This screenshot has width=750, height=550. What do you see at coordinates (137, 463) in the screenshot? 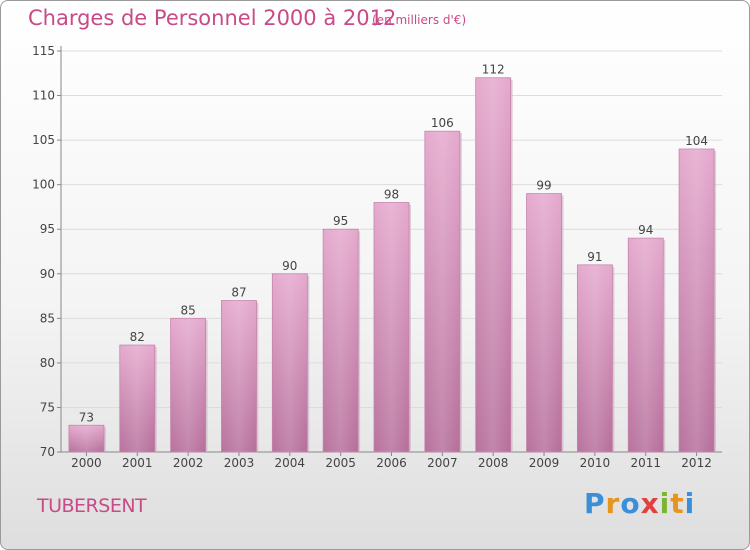
I see `x-tick-label: 2001` at bounding box center [137, 463].